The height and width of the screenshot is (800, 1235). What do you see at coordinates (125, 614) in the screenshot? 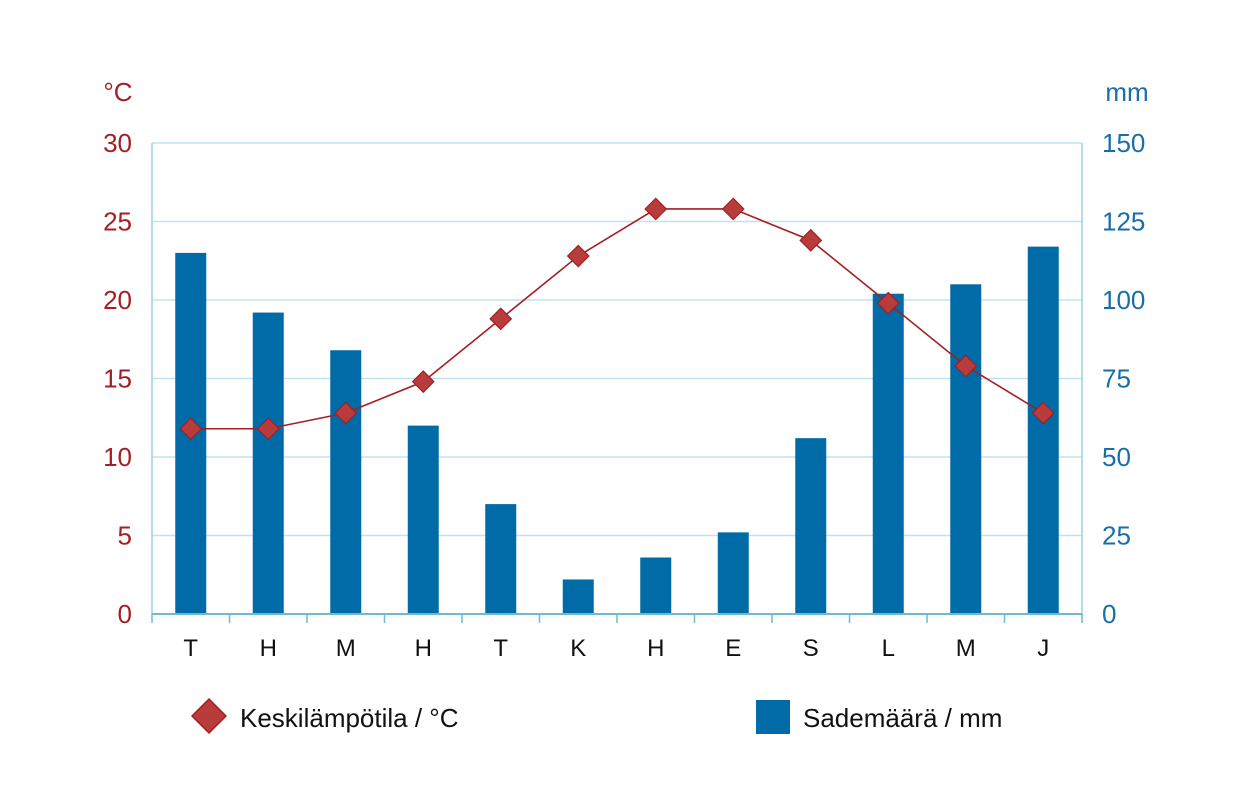
I see `left-tick-label: 0` at bounding box center [125, 614].